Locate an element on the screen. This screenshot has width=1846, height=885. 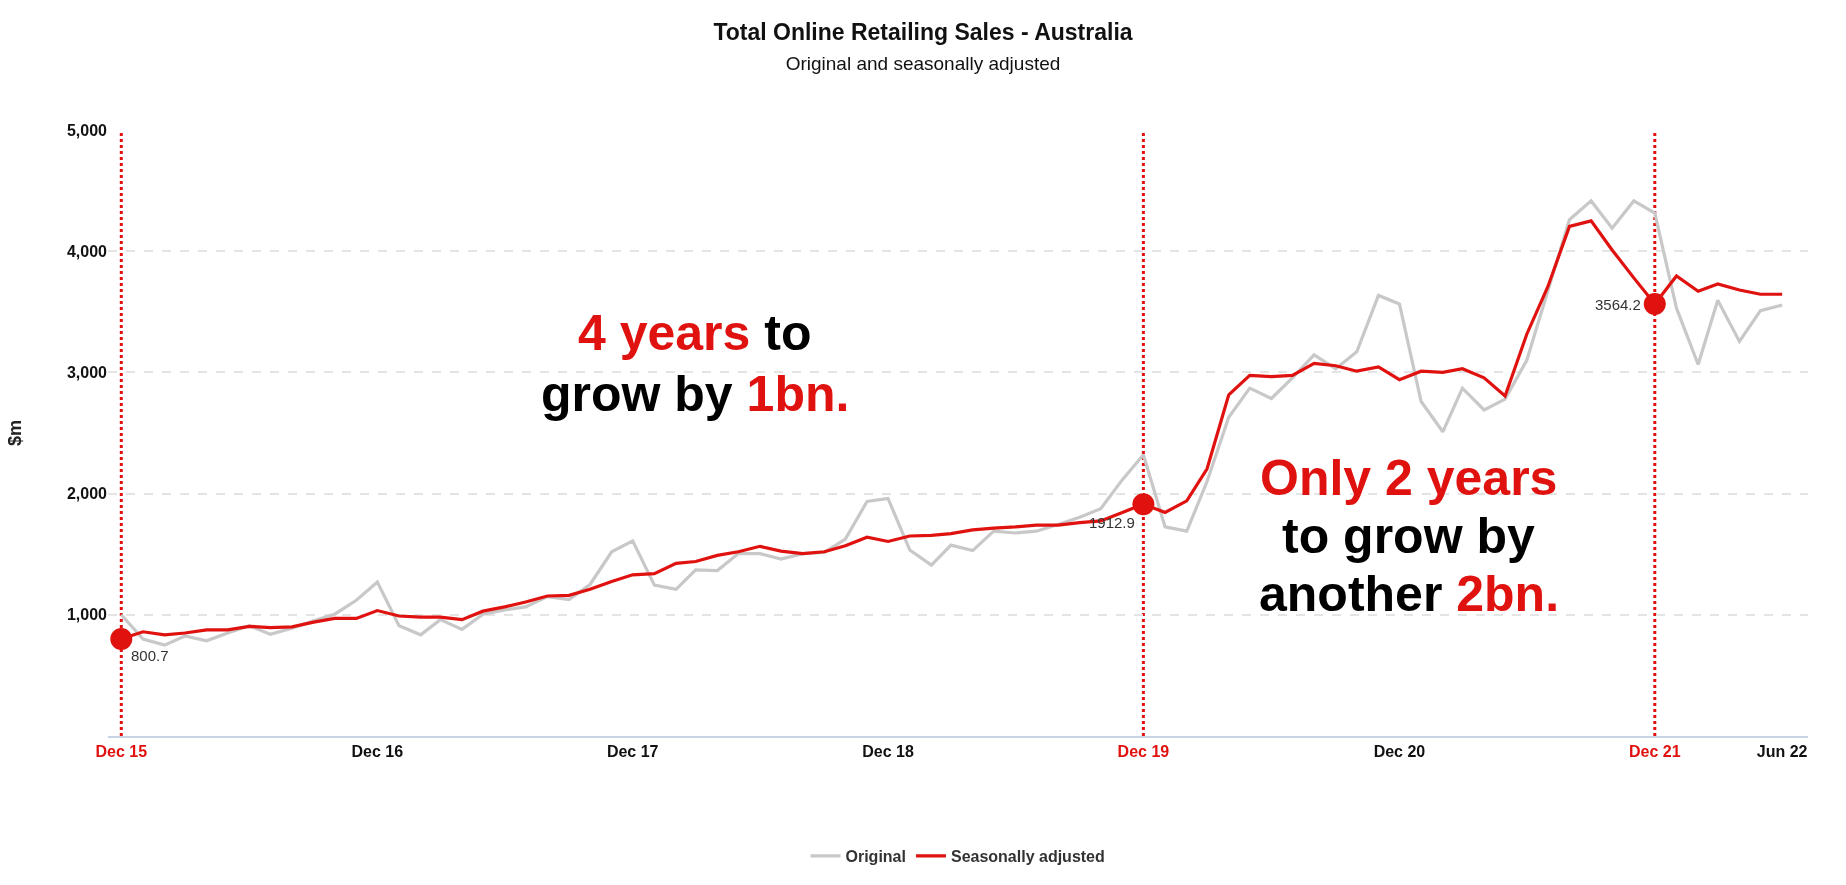
x-tick-label: Dec 17 is located at coordinates (632, 751).